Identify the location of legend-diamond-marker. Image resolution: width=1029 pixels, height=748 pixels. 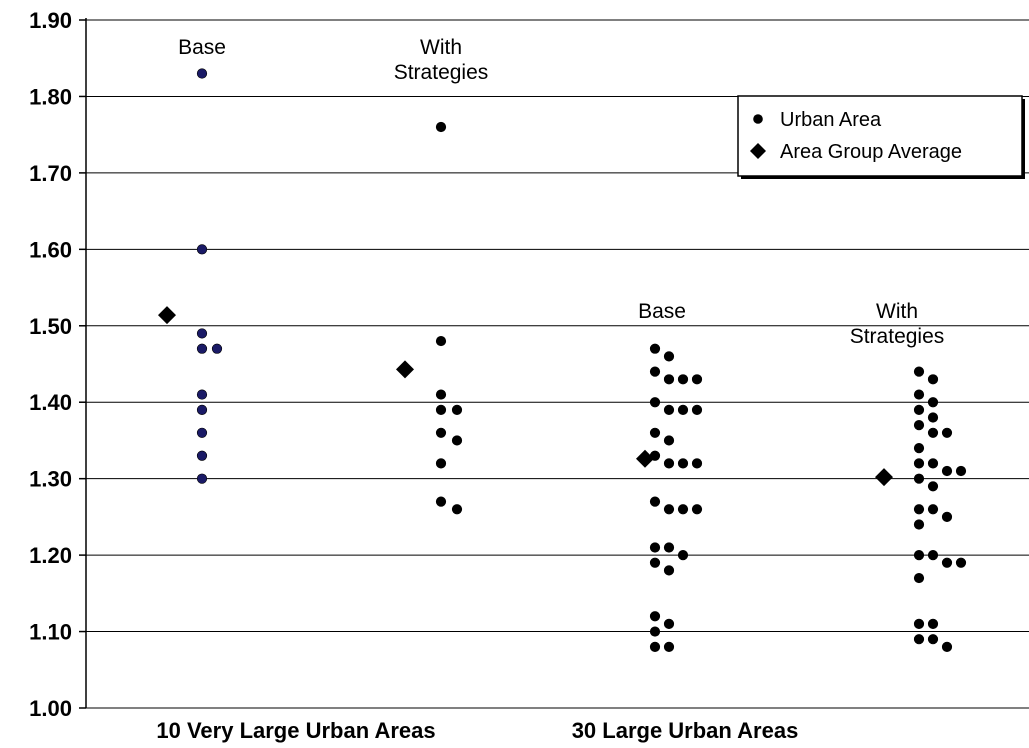
(758, 151).